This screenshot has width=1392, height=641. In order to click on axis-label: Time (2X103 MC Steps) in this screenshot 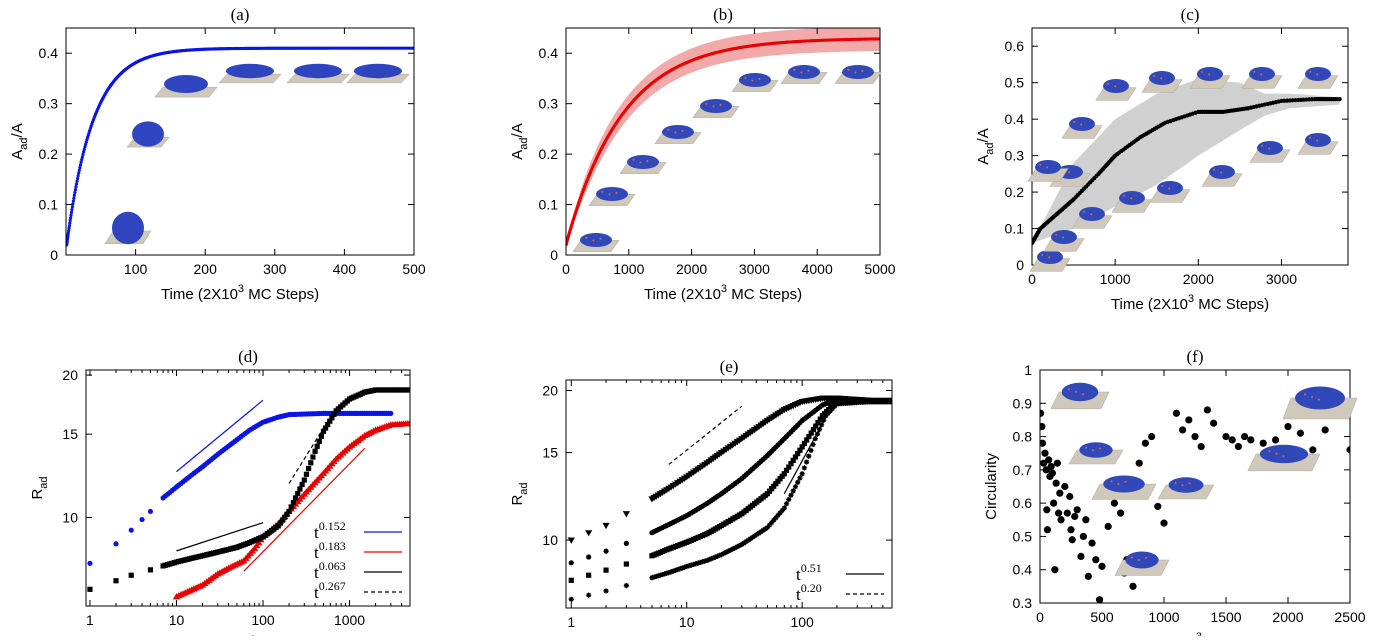, I will do `click(723, 293)`.